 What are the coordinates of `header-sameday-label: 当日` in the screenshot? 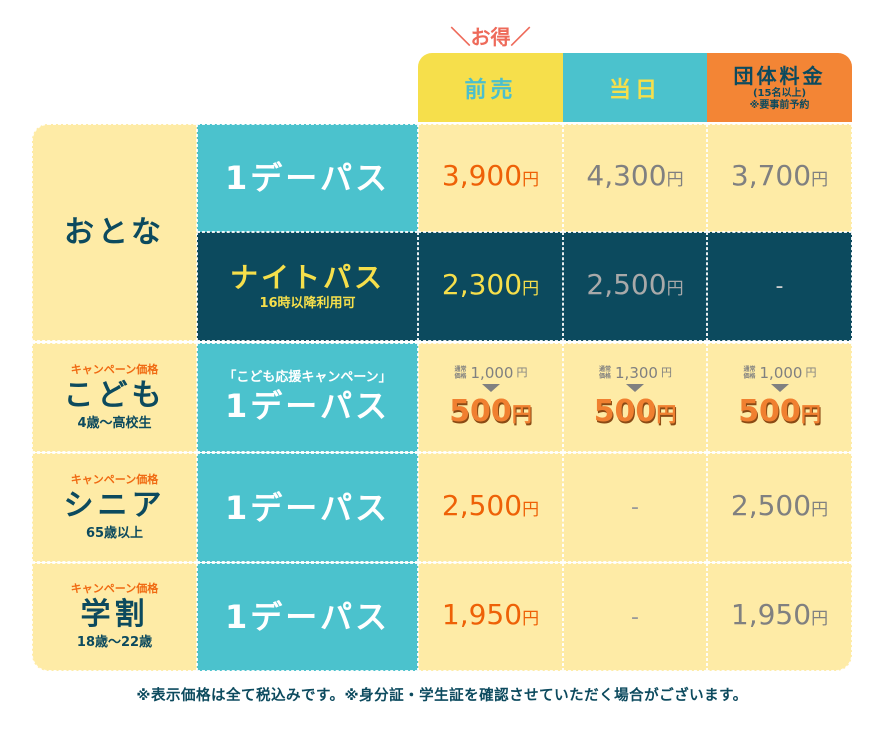 It's located at (634, 90).